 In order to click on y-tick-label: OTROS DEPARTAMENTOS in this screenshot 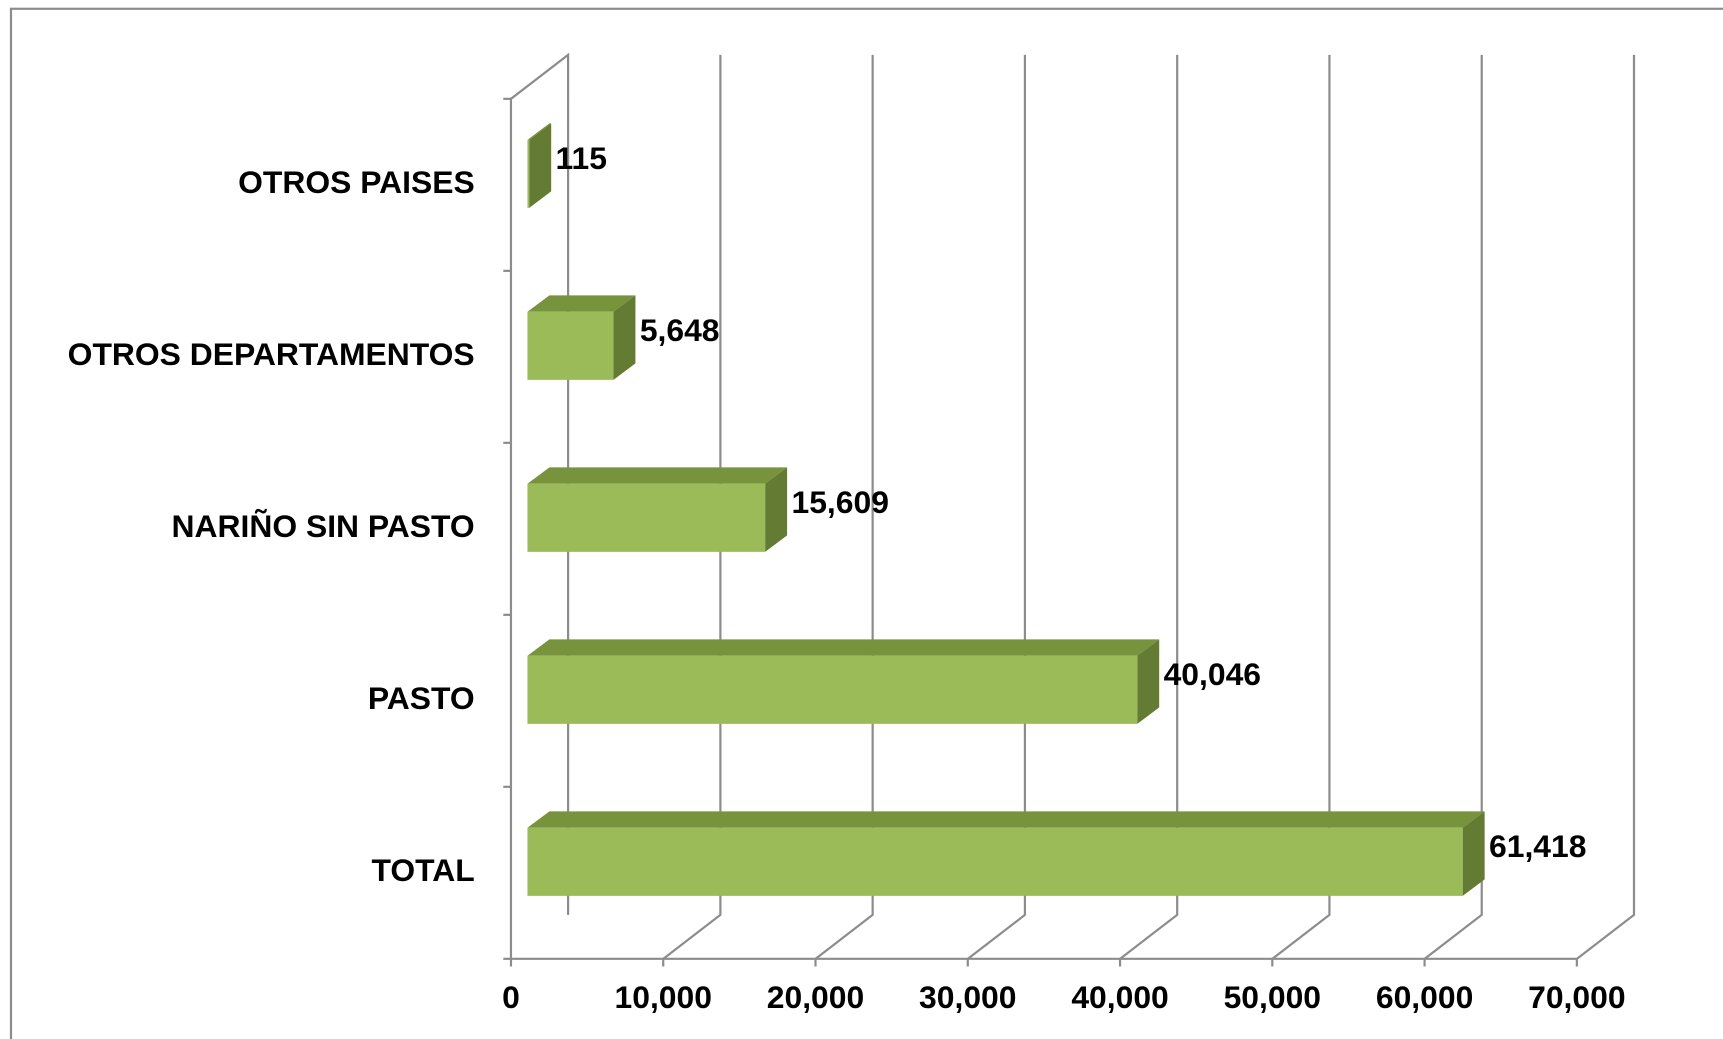, I will do `click(271, 354)`.